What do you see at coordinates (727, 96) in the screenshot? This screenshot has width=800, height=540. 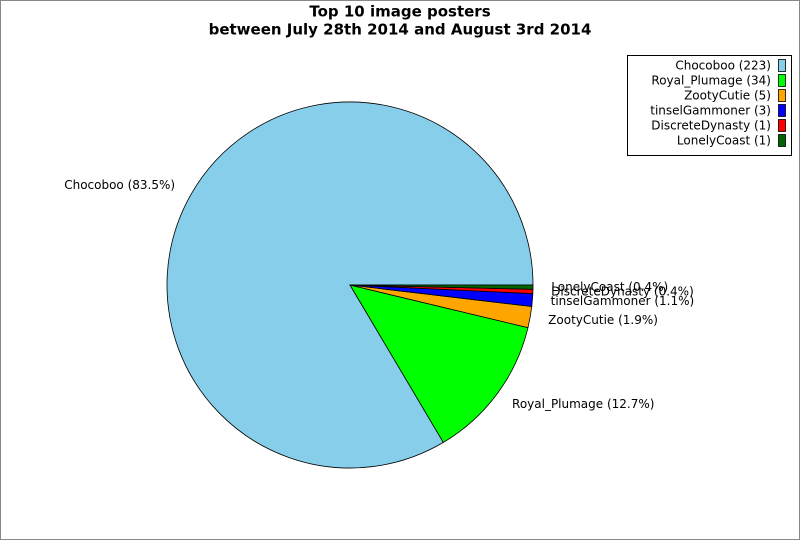 I see `legend-label: ZootyCutie (5)` at bounding box center [727, 96].